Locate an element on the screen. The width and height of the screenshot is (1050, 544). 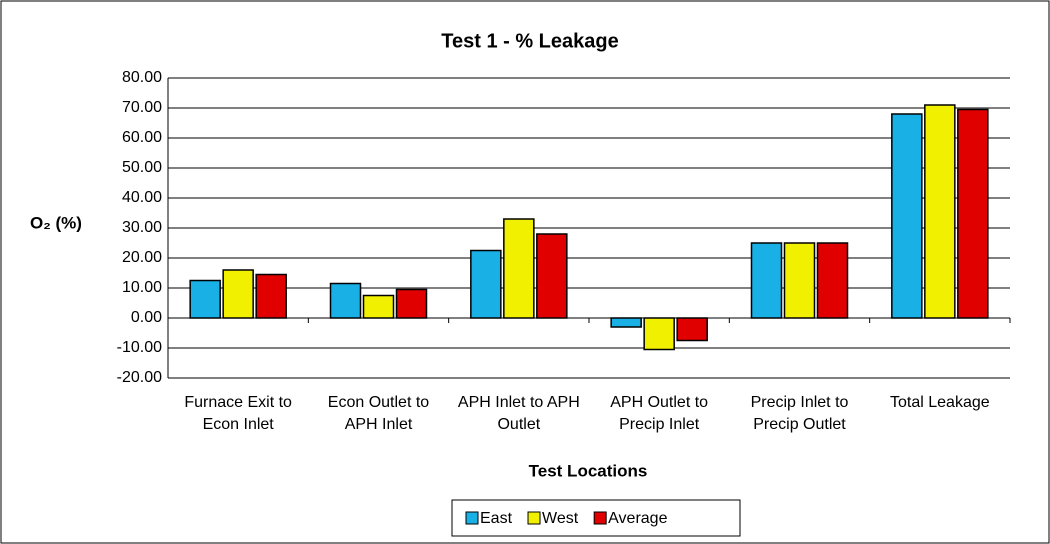
y-axis-title: O₂ (%) is located at coordinates (56, 222).